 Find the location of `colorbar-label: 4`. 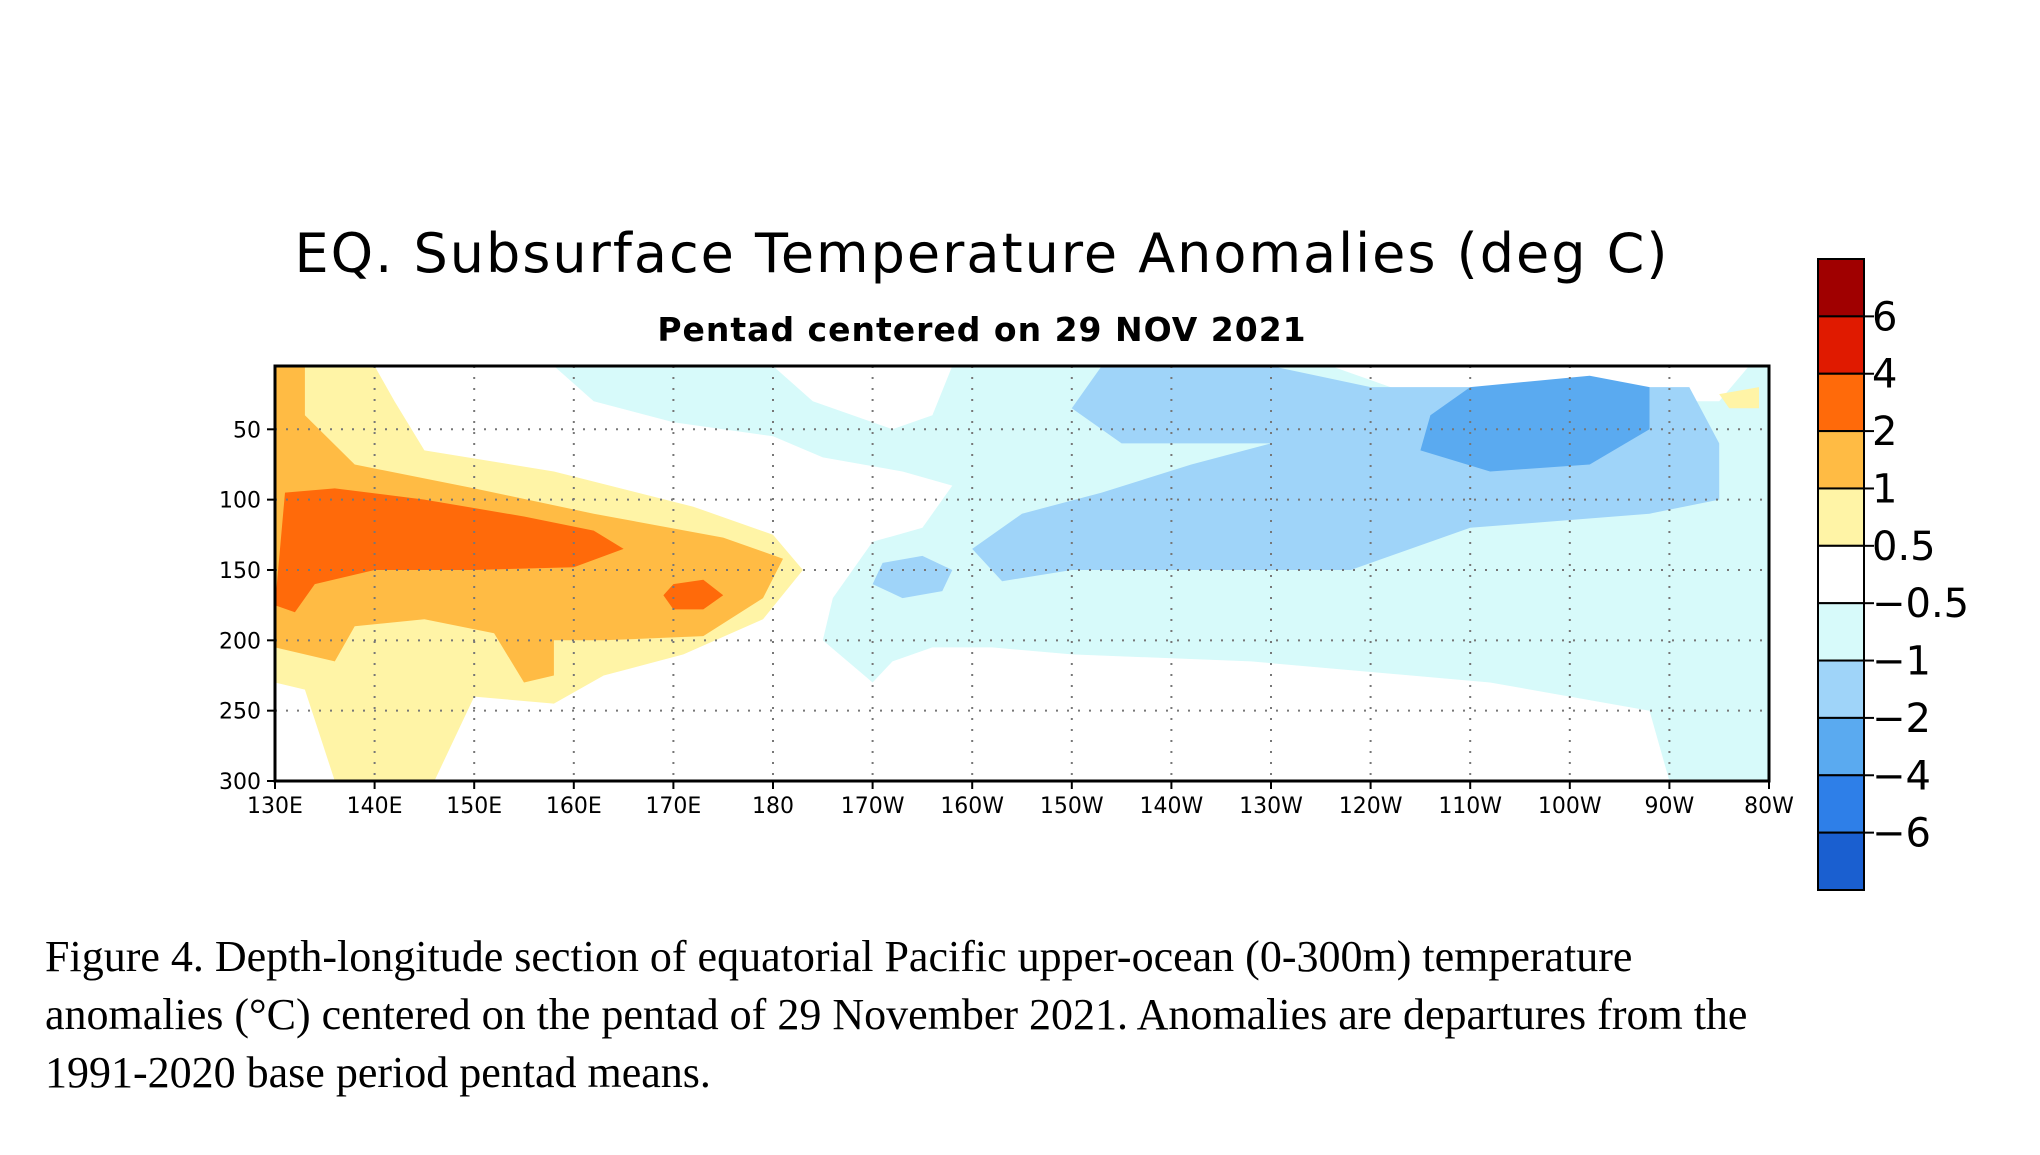

colorbar-label: 4 is located at coordinates (1884, 375).